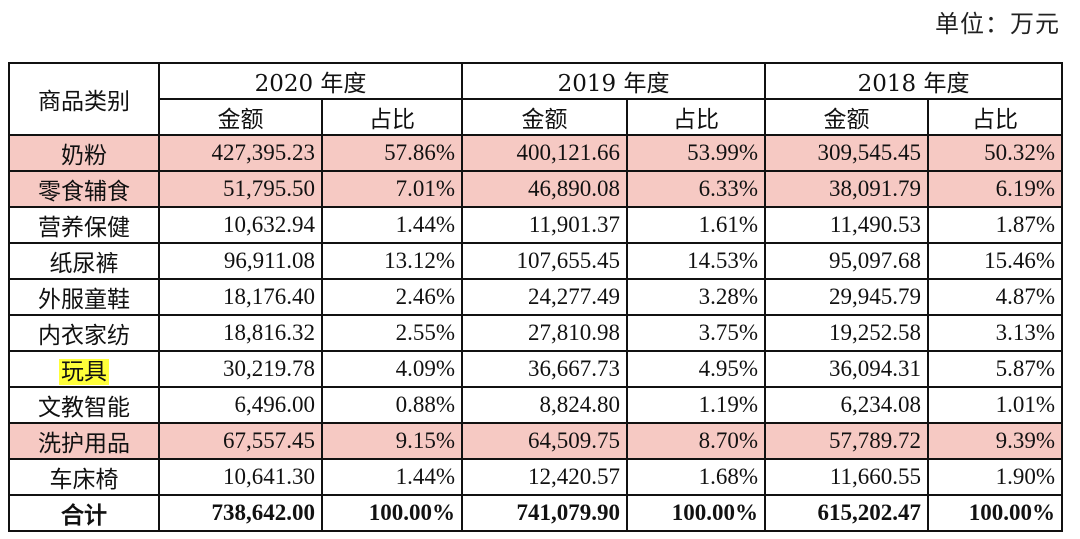 The image size is (1080, 539). Describe the element at coordinates (995, 297) in the screenshot. I see `ratio-cell: 4.87%` at that location.